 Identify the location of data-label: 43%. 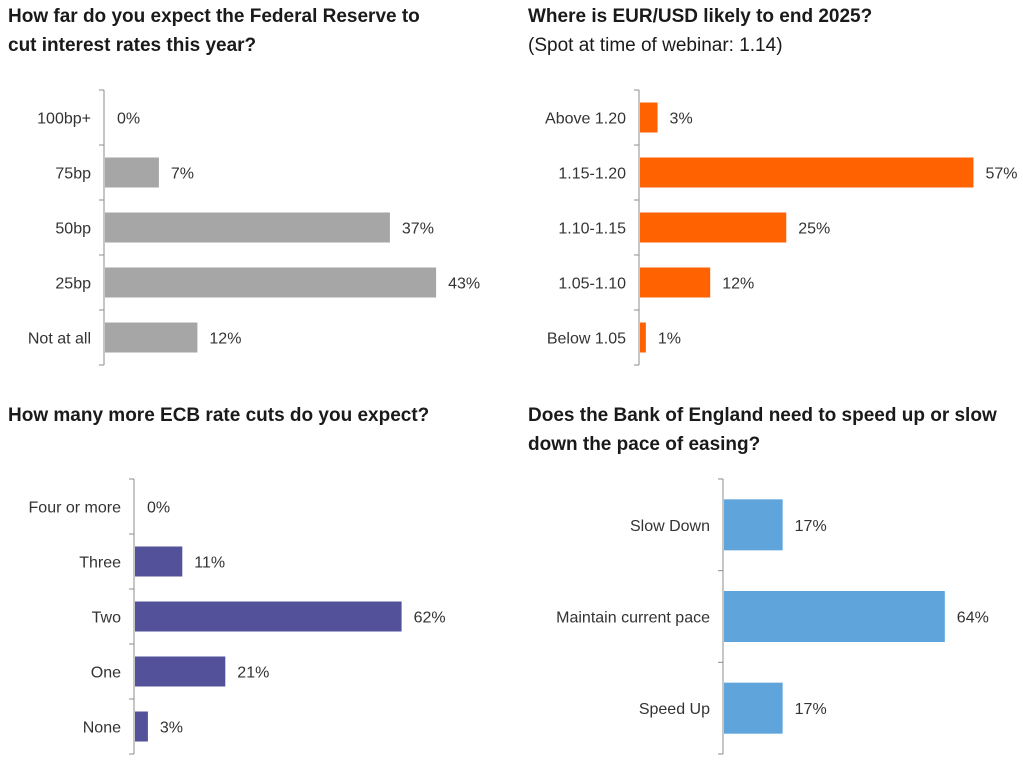
(464, 284).